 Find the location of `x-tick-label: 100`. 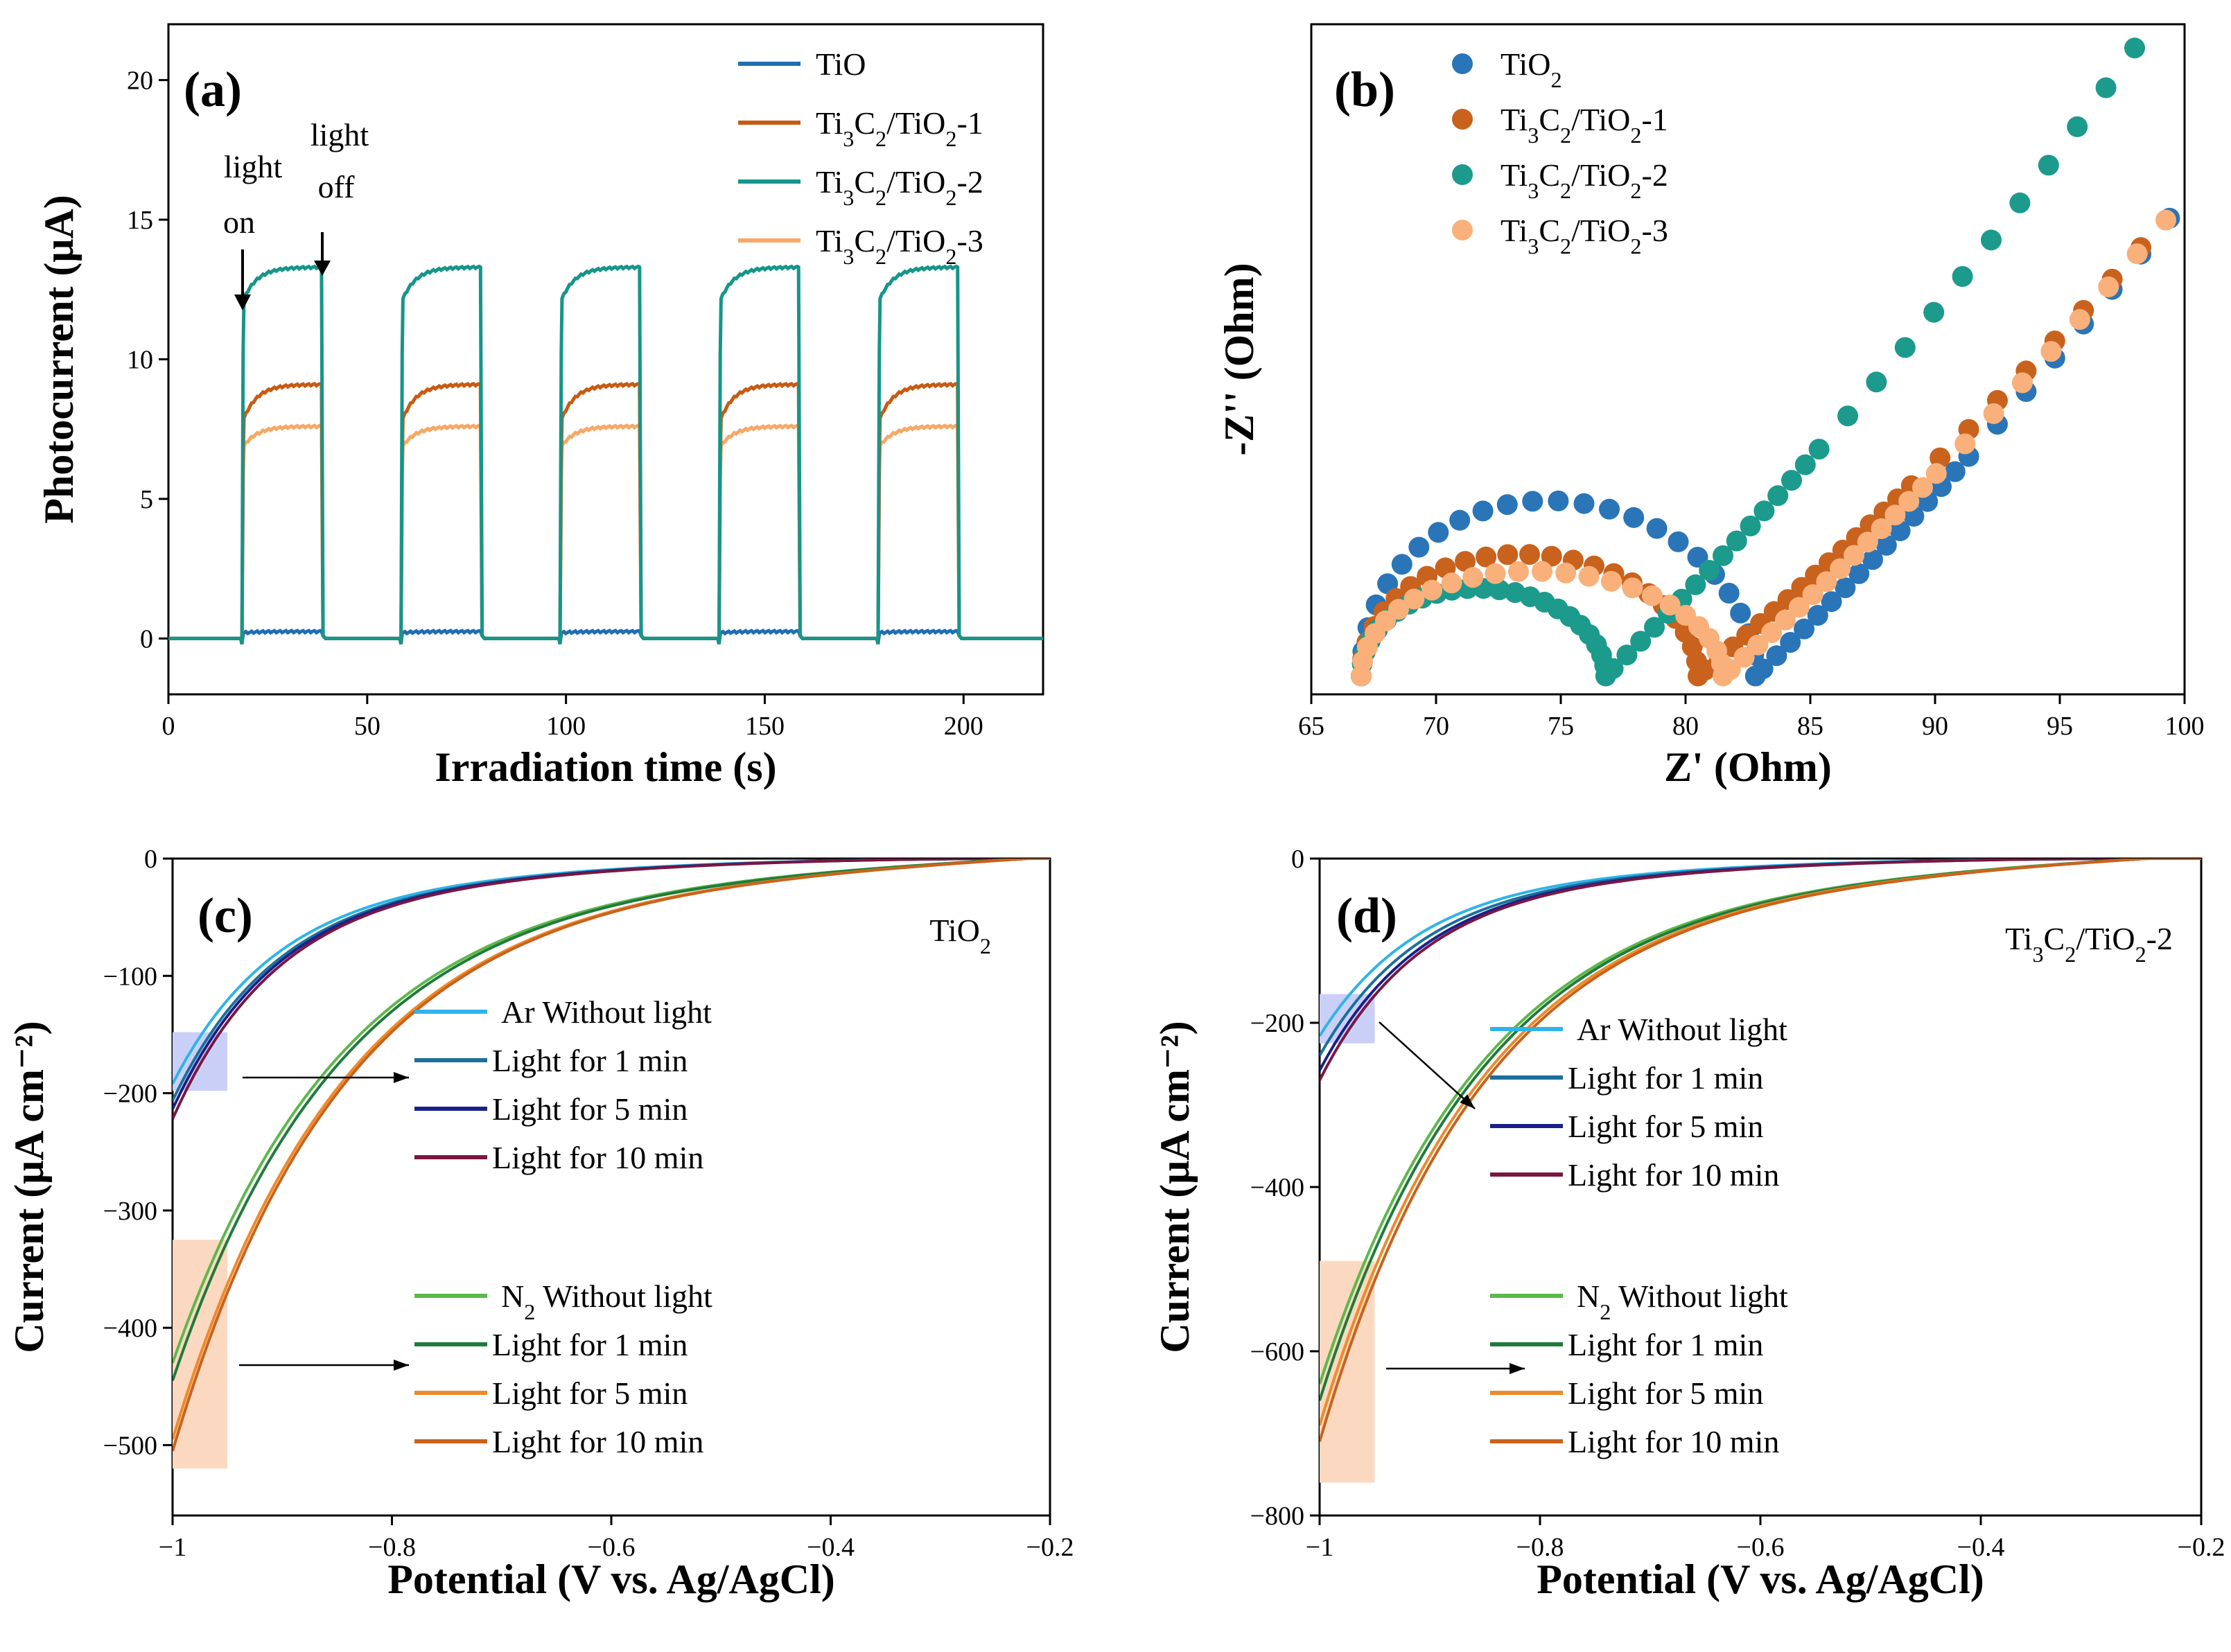

x-tick-label: 100 is located at coordinates (2185, 726).